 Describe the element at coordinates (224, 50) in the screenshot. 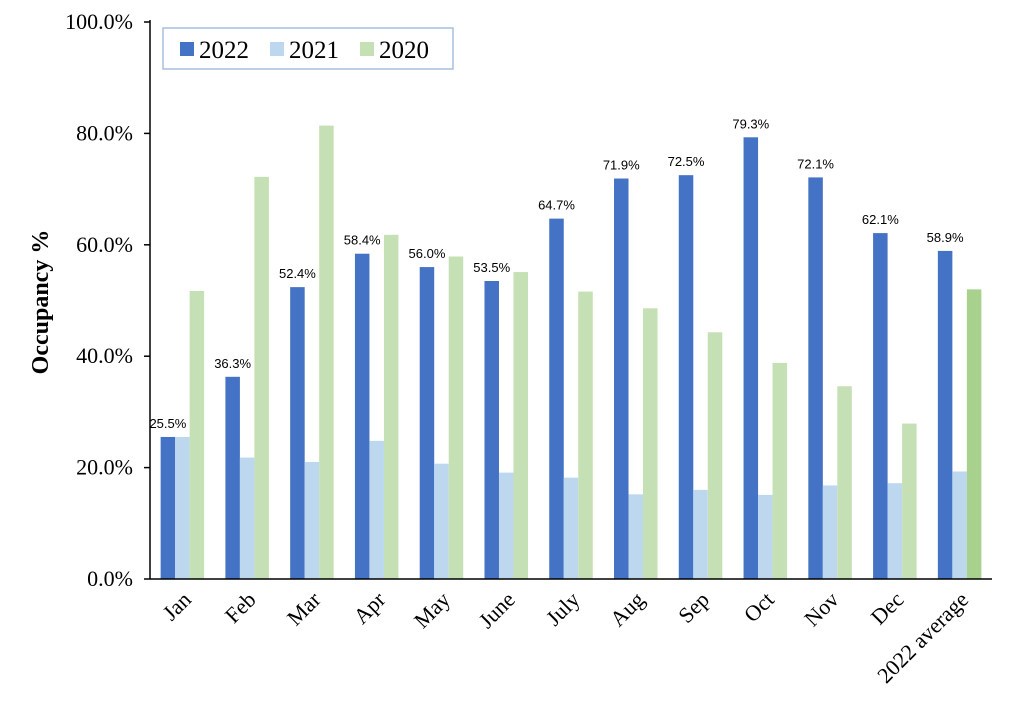

I see `legend-label-2022: 2022` at that location.